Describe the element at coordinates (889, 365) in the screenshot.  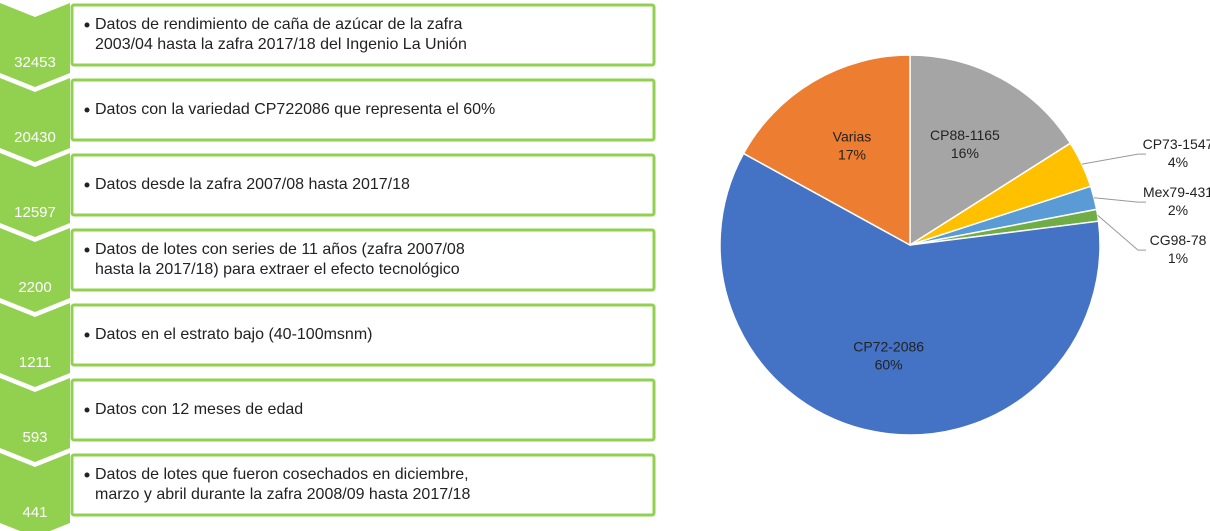
I see `slice-value: 60%` at that location.